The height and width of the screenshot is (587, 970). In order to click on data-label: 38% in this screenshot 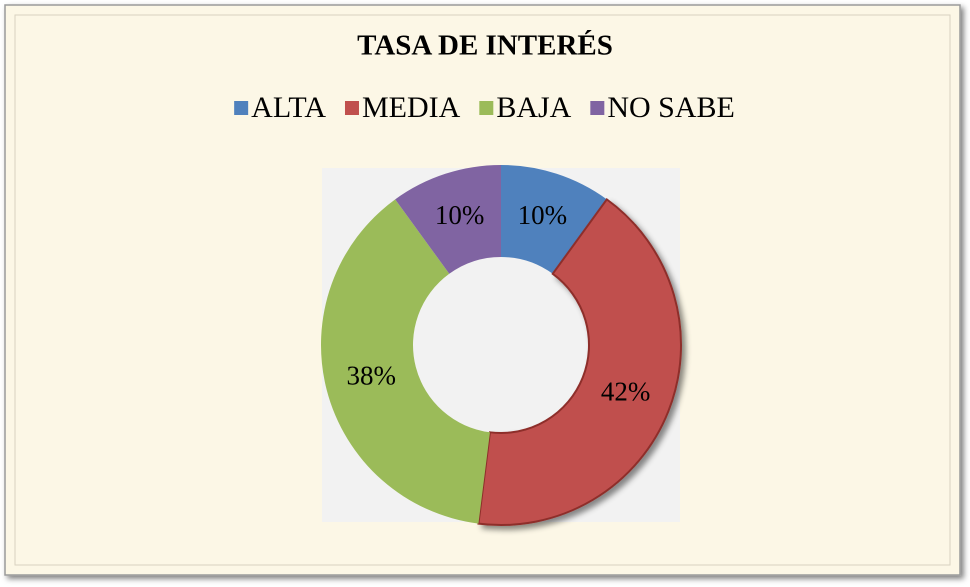, I will do `click(371, 376)`.